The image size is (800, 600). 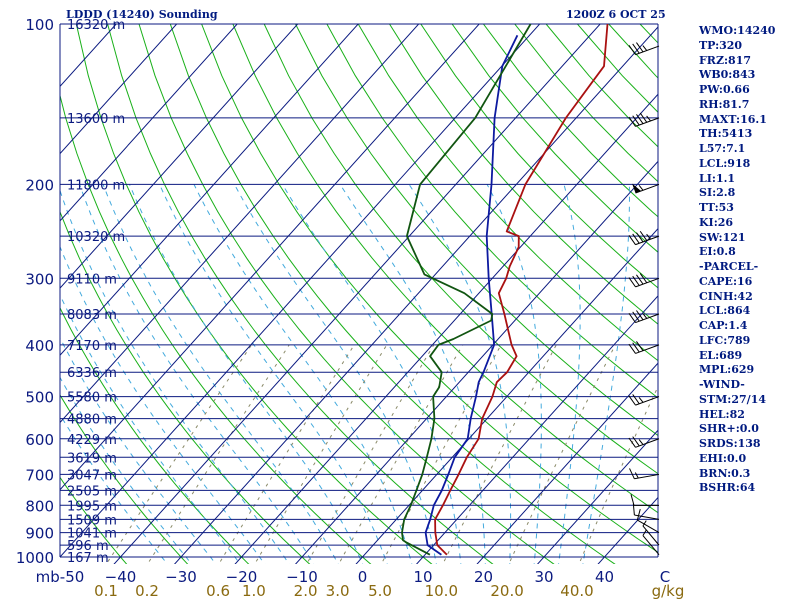 What do you see at coordinates (39, 25) in the screenshot?
I see `pressure-tick-label: 100` at bounding box center [39, 25].